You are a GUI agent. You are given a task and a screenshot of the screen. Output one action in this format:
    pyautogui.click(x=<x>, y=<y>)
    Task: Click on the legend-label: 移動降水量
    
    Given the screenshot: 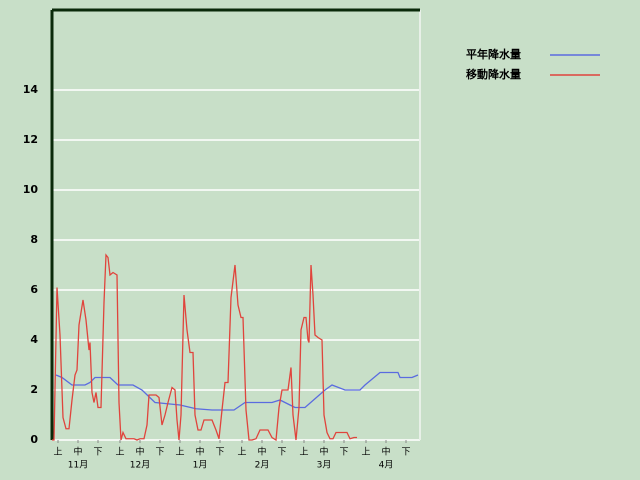 What is the action you would take?
    pyautogui.click(x=493, y=74)
    